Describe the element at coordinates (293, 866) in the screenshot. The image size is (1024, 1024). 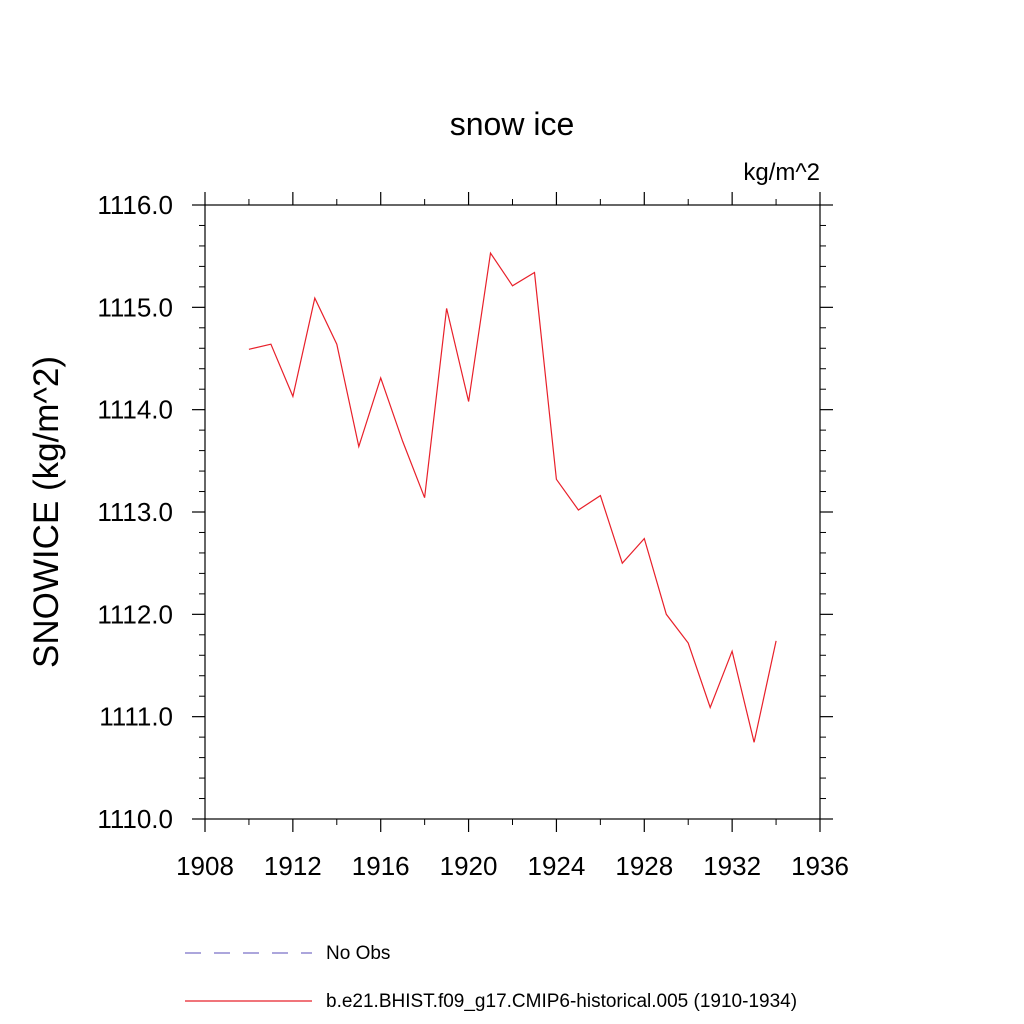
I see `x-tick-label: 1912` at that location.